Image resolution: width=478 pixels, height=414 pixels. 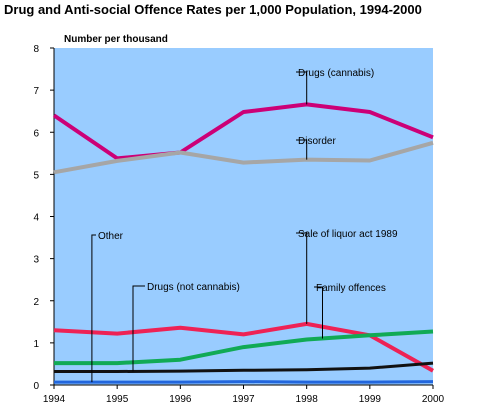 What do you see at coordinates (317, 141) in the screenshot?
I see `series-label: Disorder` at bounding box center [317, 141].